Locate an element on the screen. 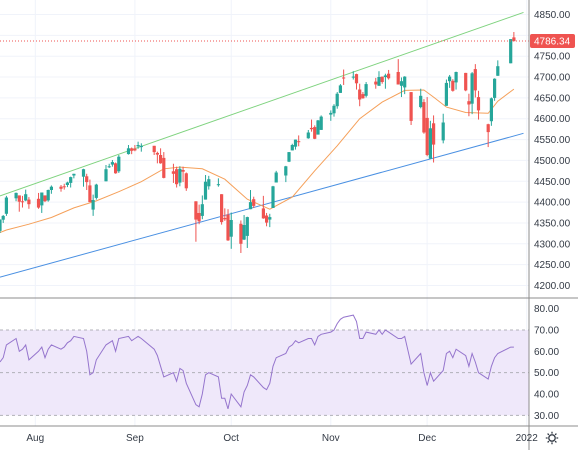  time-axis: Aug Sep Oct Nov Dec 2022 is located at coordinates (282, 438).